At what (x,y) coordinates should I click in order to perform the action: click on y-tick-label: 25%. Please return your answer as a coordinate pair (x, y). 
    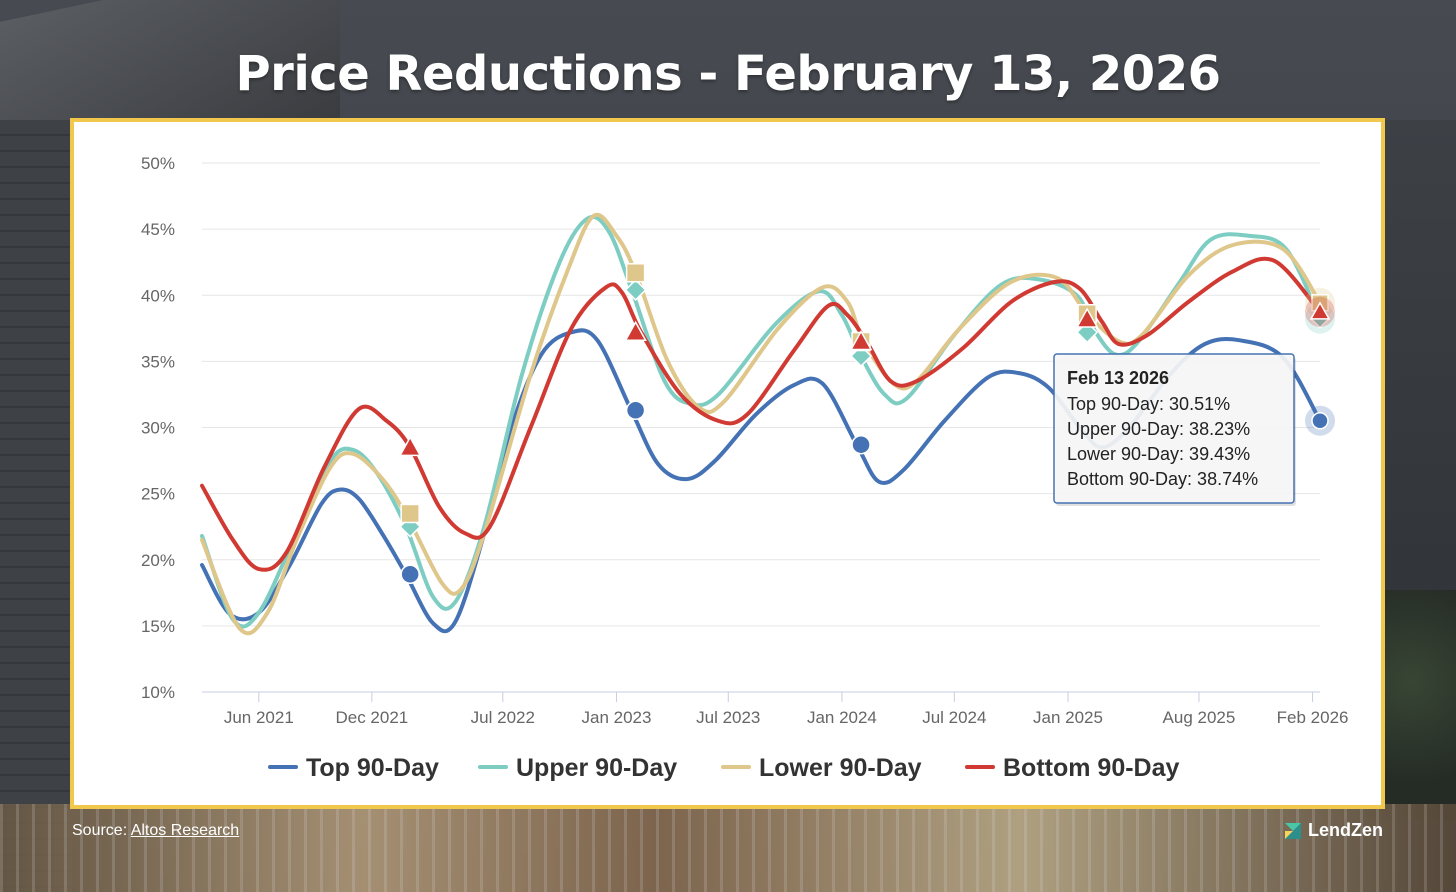
    Looking at the image, I should click on (158, 494).